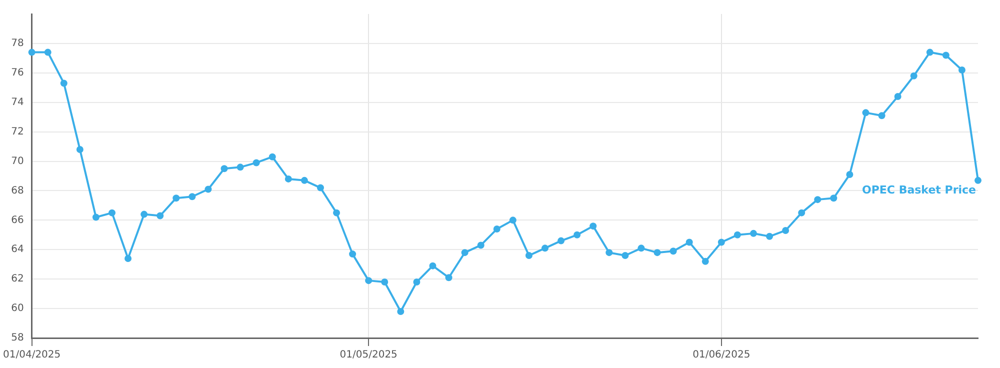  Describe the element at coordinates (17, 132) in the screenshot. I see `y-tick-label: 72` at that location.